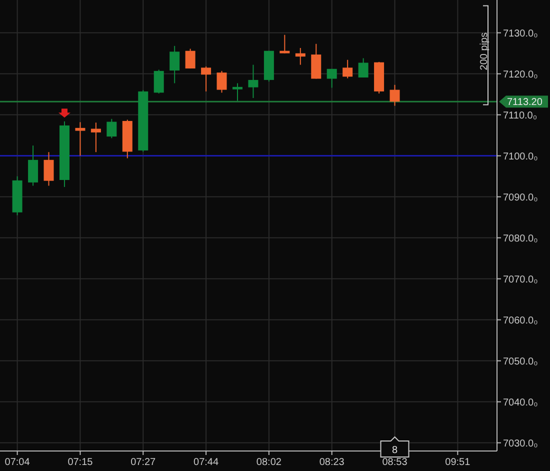  I want to click on y-tick-label: 7100.0₀, so click(520, 156).